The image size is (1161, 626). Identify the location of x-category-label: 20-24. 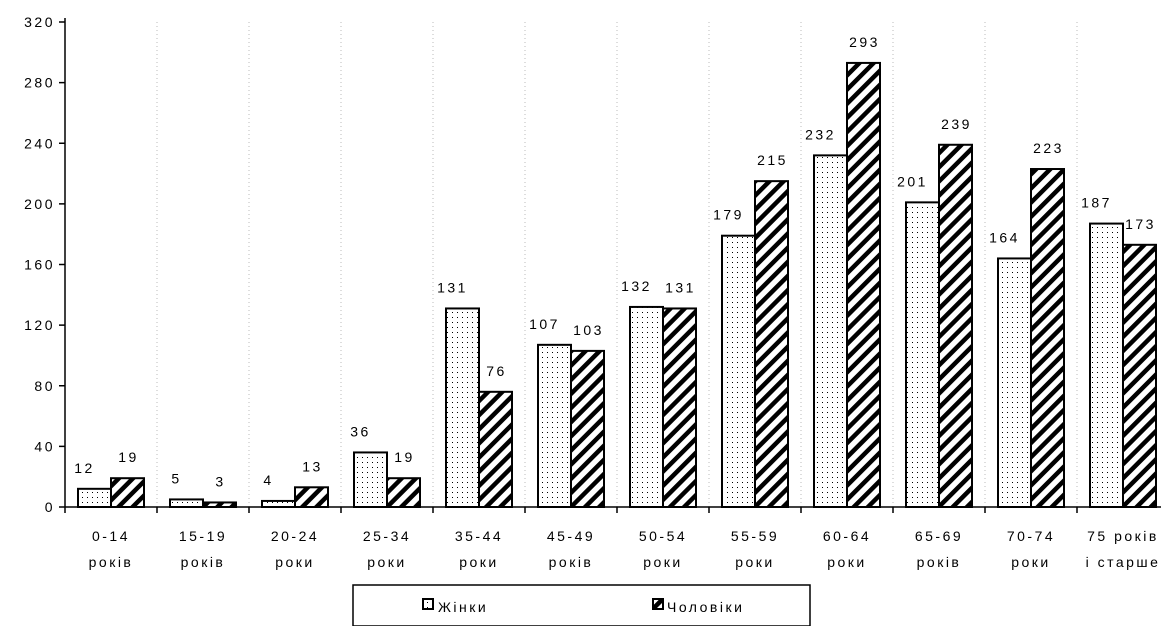
(295, 536).